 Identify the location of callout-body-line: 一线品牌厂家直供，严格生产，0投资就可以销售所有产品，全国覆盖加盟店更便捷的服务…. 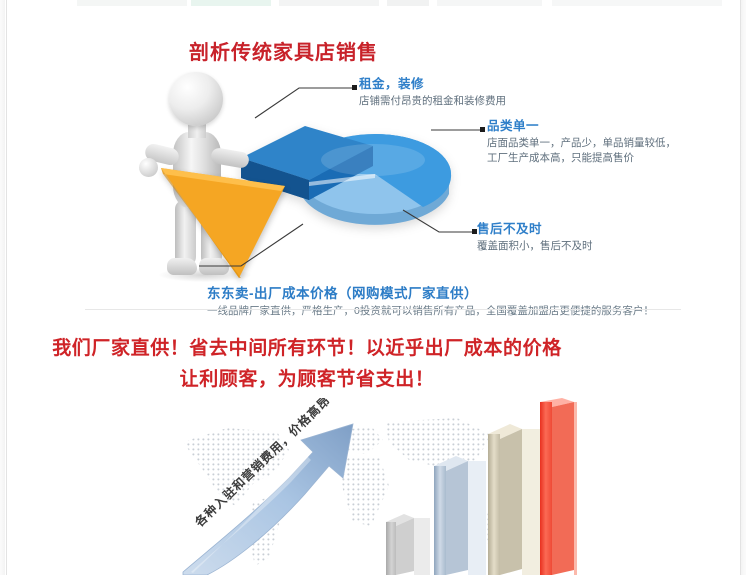
(430, 311).